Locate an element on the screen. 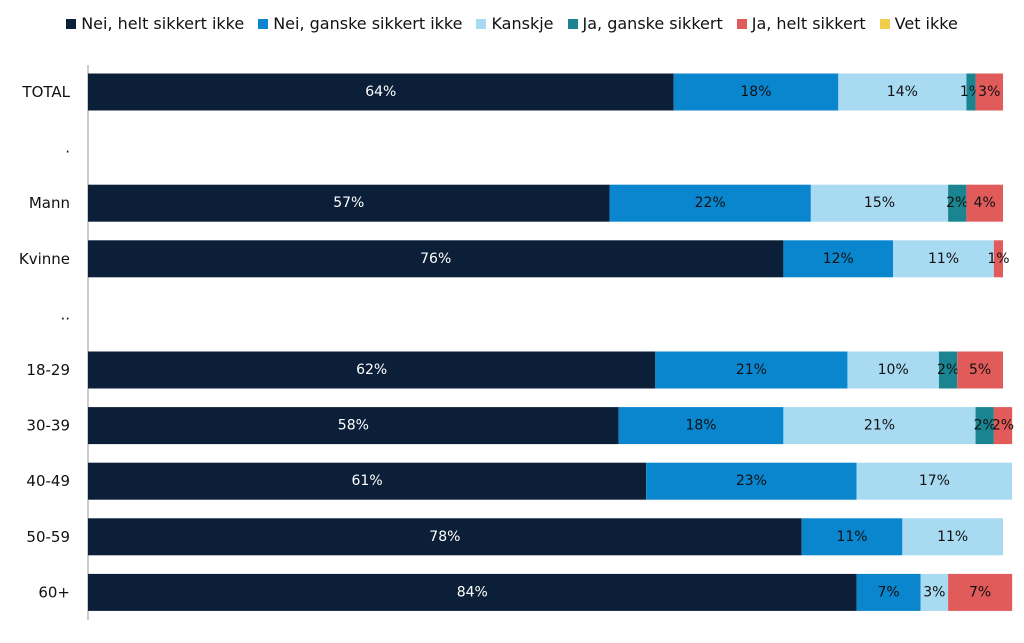 This screenshot has height=643, width=1024. data-label: 10% is located at coordinates (893, 370).